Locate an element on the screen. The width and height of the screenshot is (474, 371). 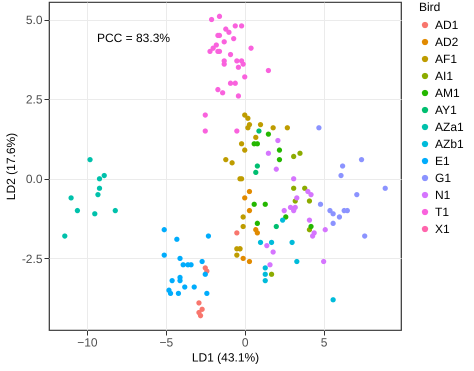
x-tick-label: 5 is located at coordinates (324, 343).